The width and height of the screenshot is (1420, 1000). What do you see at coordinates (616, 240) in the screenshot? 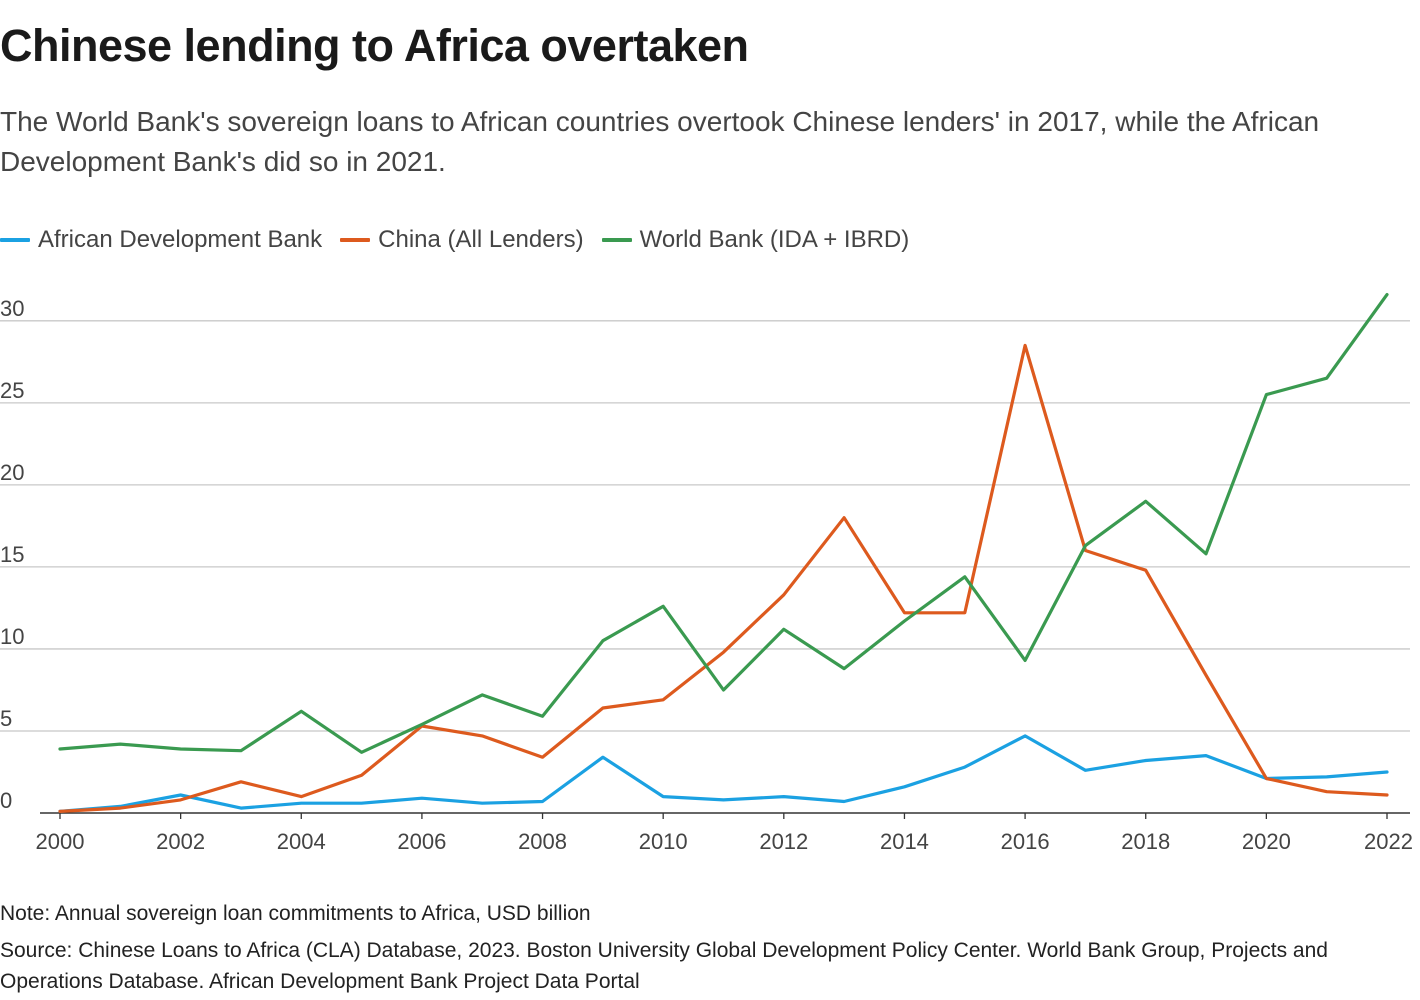
I see `legend-swatch-worldbank` at bounding box center [616, 240].